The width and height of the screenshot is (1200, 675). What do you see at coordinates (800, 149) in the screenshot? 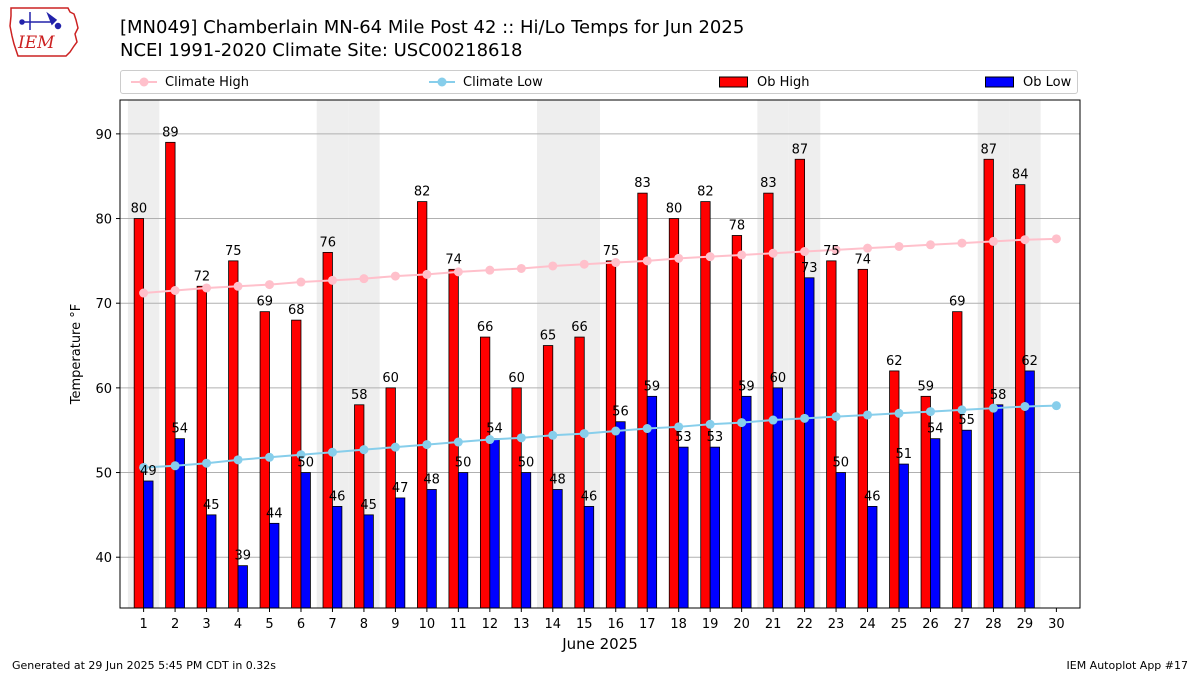
I see `ob-high-data-label: 87` at bounding box center [800, 149].